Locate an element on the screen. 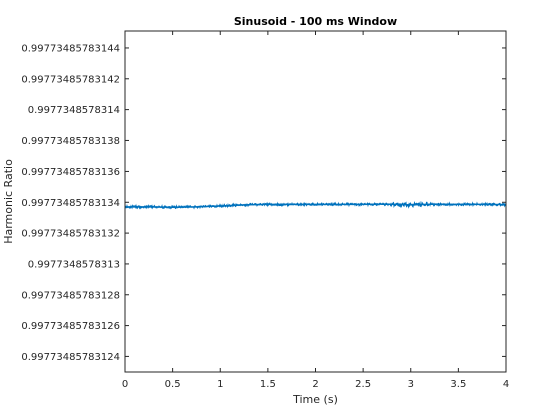 The width and height of the screenshot is (560, 420). x-tick-label: 1.5 is located at coordinates (268, 384).